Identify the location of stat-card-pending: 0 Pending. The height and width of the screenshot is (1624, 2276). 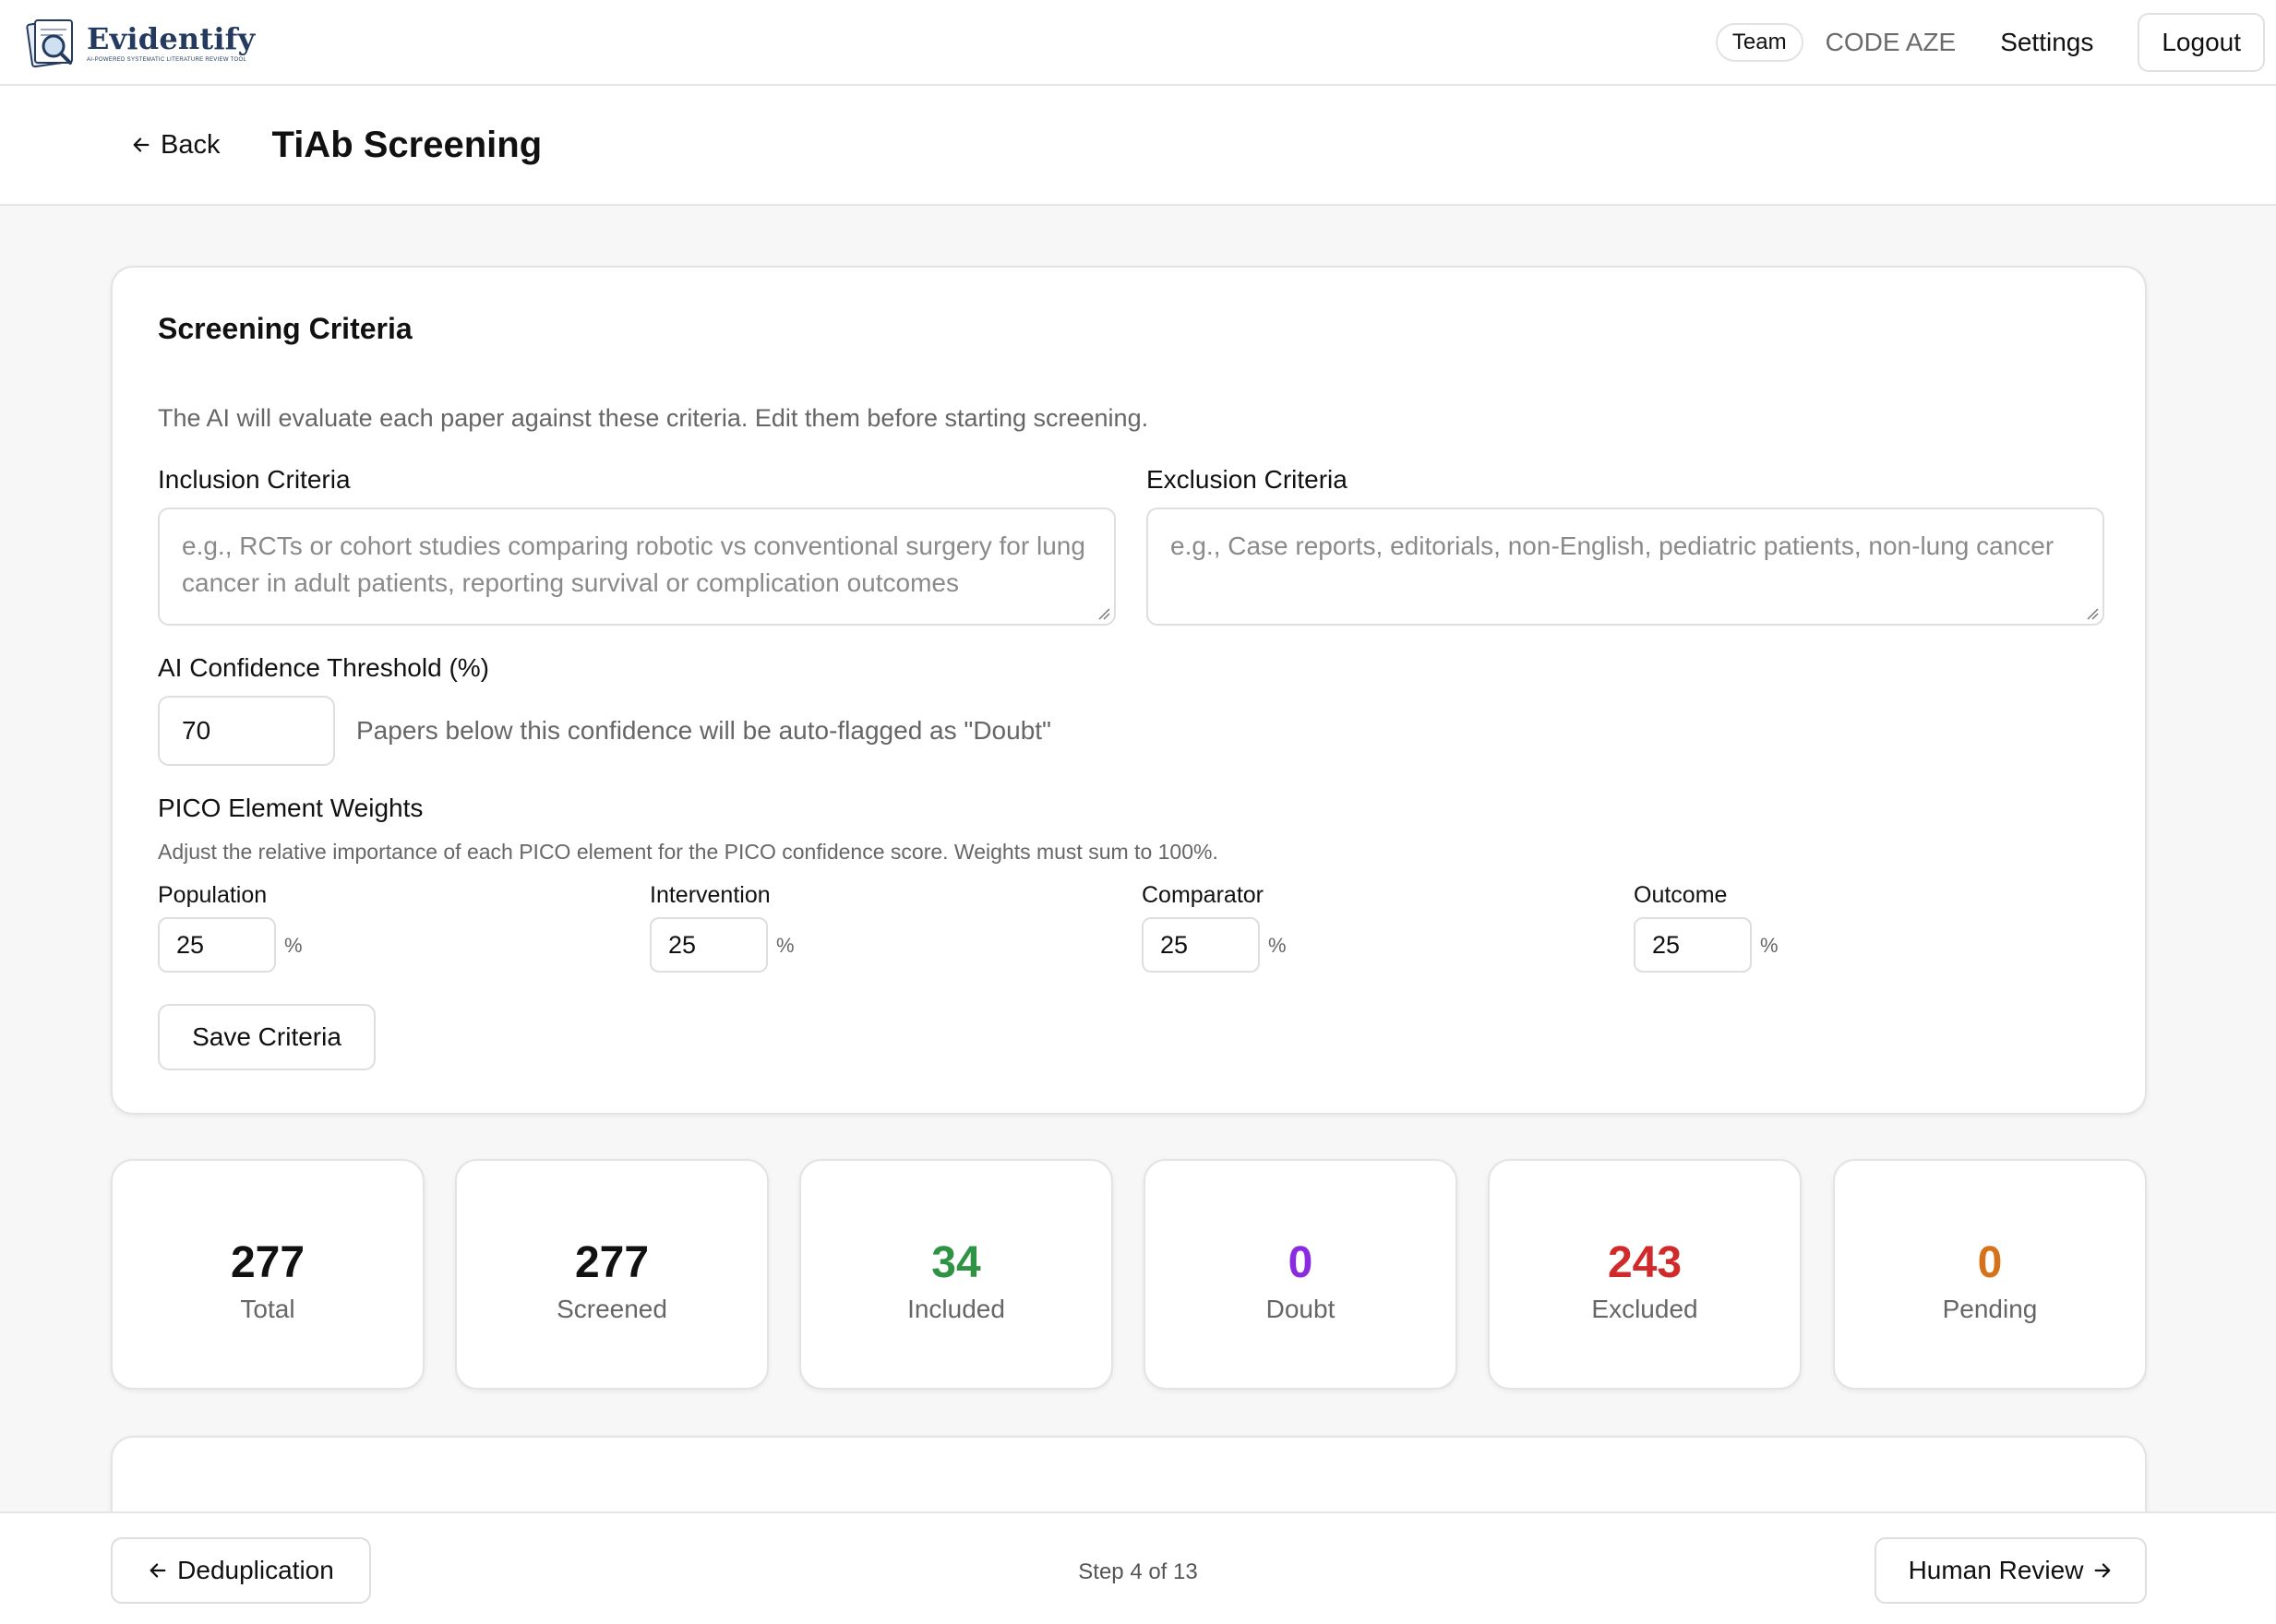
(1990, 1274).